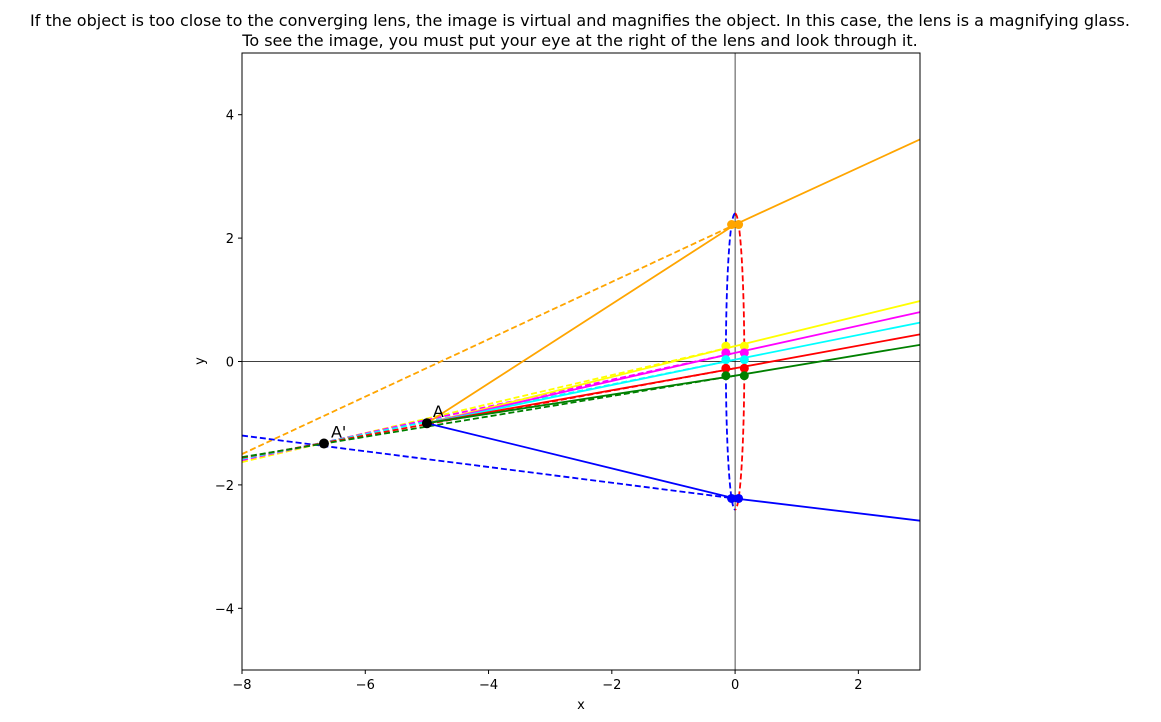 This screenshot has height=722, width=1161. Describe the element at coordinates (735, 685) in the screenshot. I see `x-tick-label-4: 0` at that location.